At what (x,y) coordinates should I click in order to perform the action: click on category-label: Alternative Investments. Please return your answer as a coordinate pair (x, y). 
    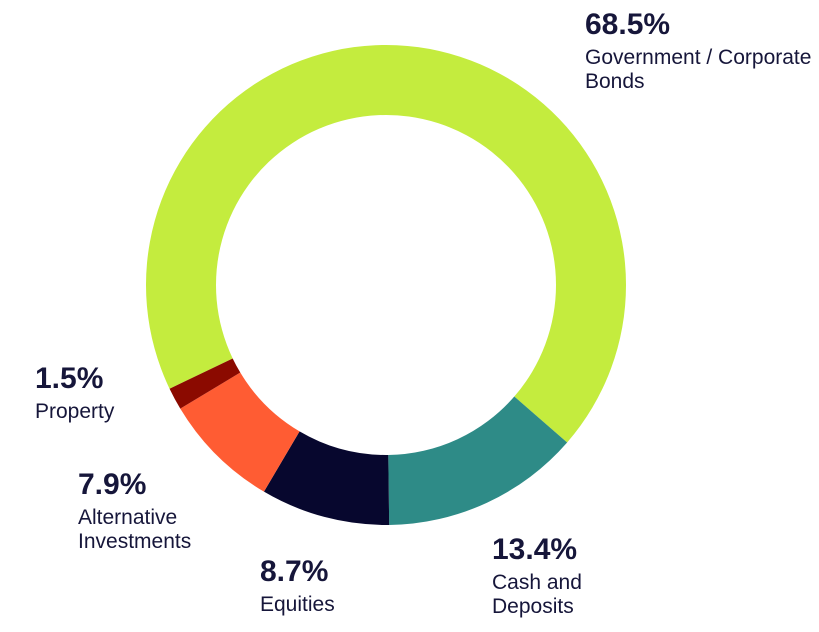
    Looking at the image, I should click on (135, 529).